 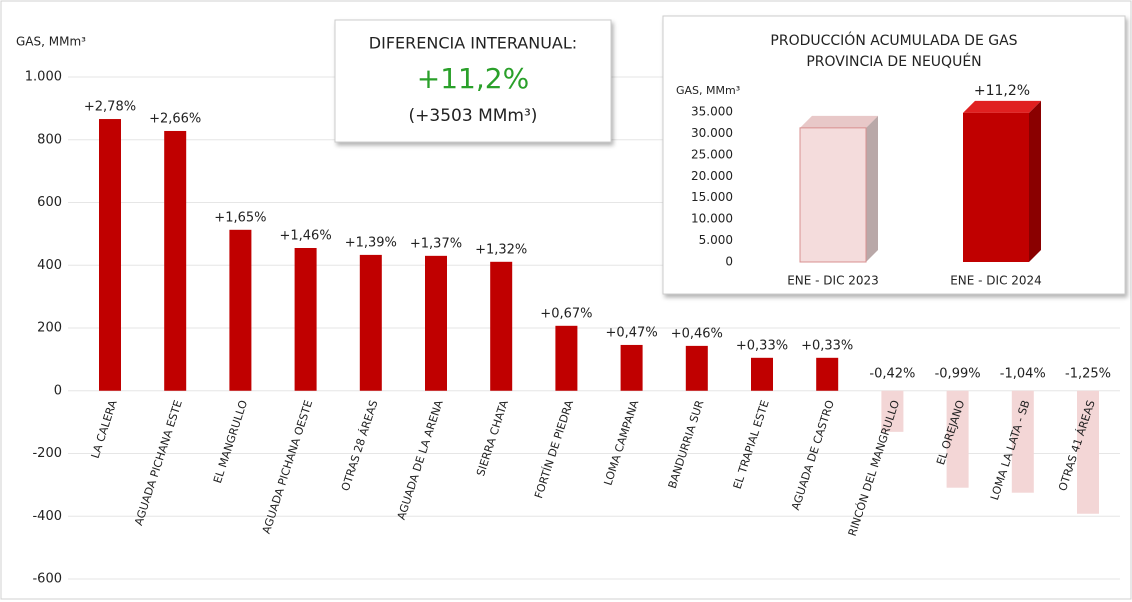 I want to click on data-label: -1,25%, so click(x=1088, y=373).